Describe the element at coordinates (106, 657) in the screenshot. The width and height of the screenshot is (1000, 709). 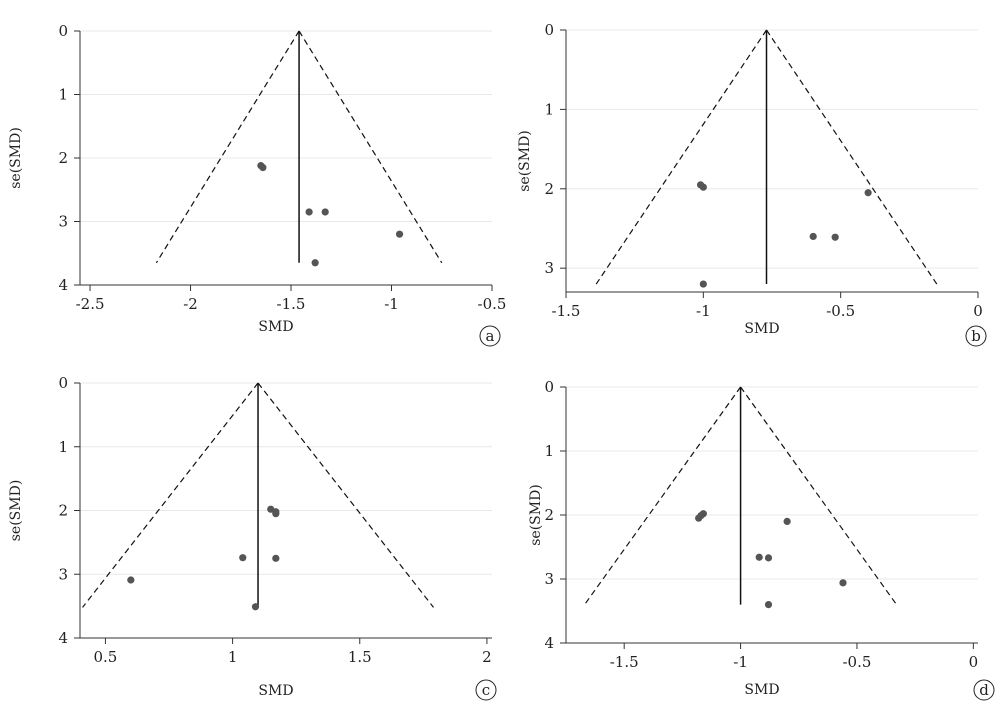
I see `x-tick-label: 0.5` at that location.